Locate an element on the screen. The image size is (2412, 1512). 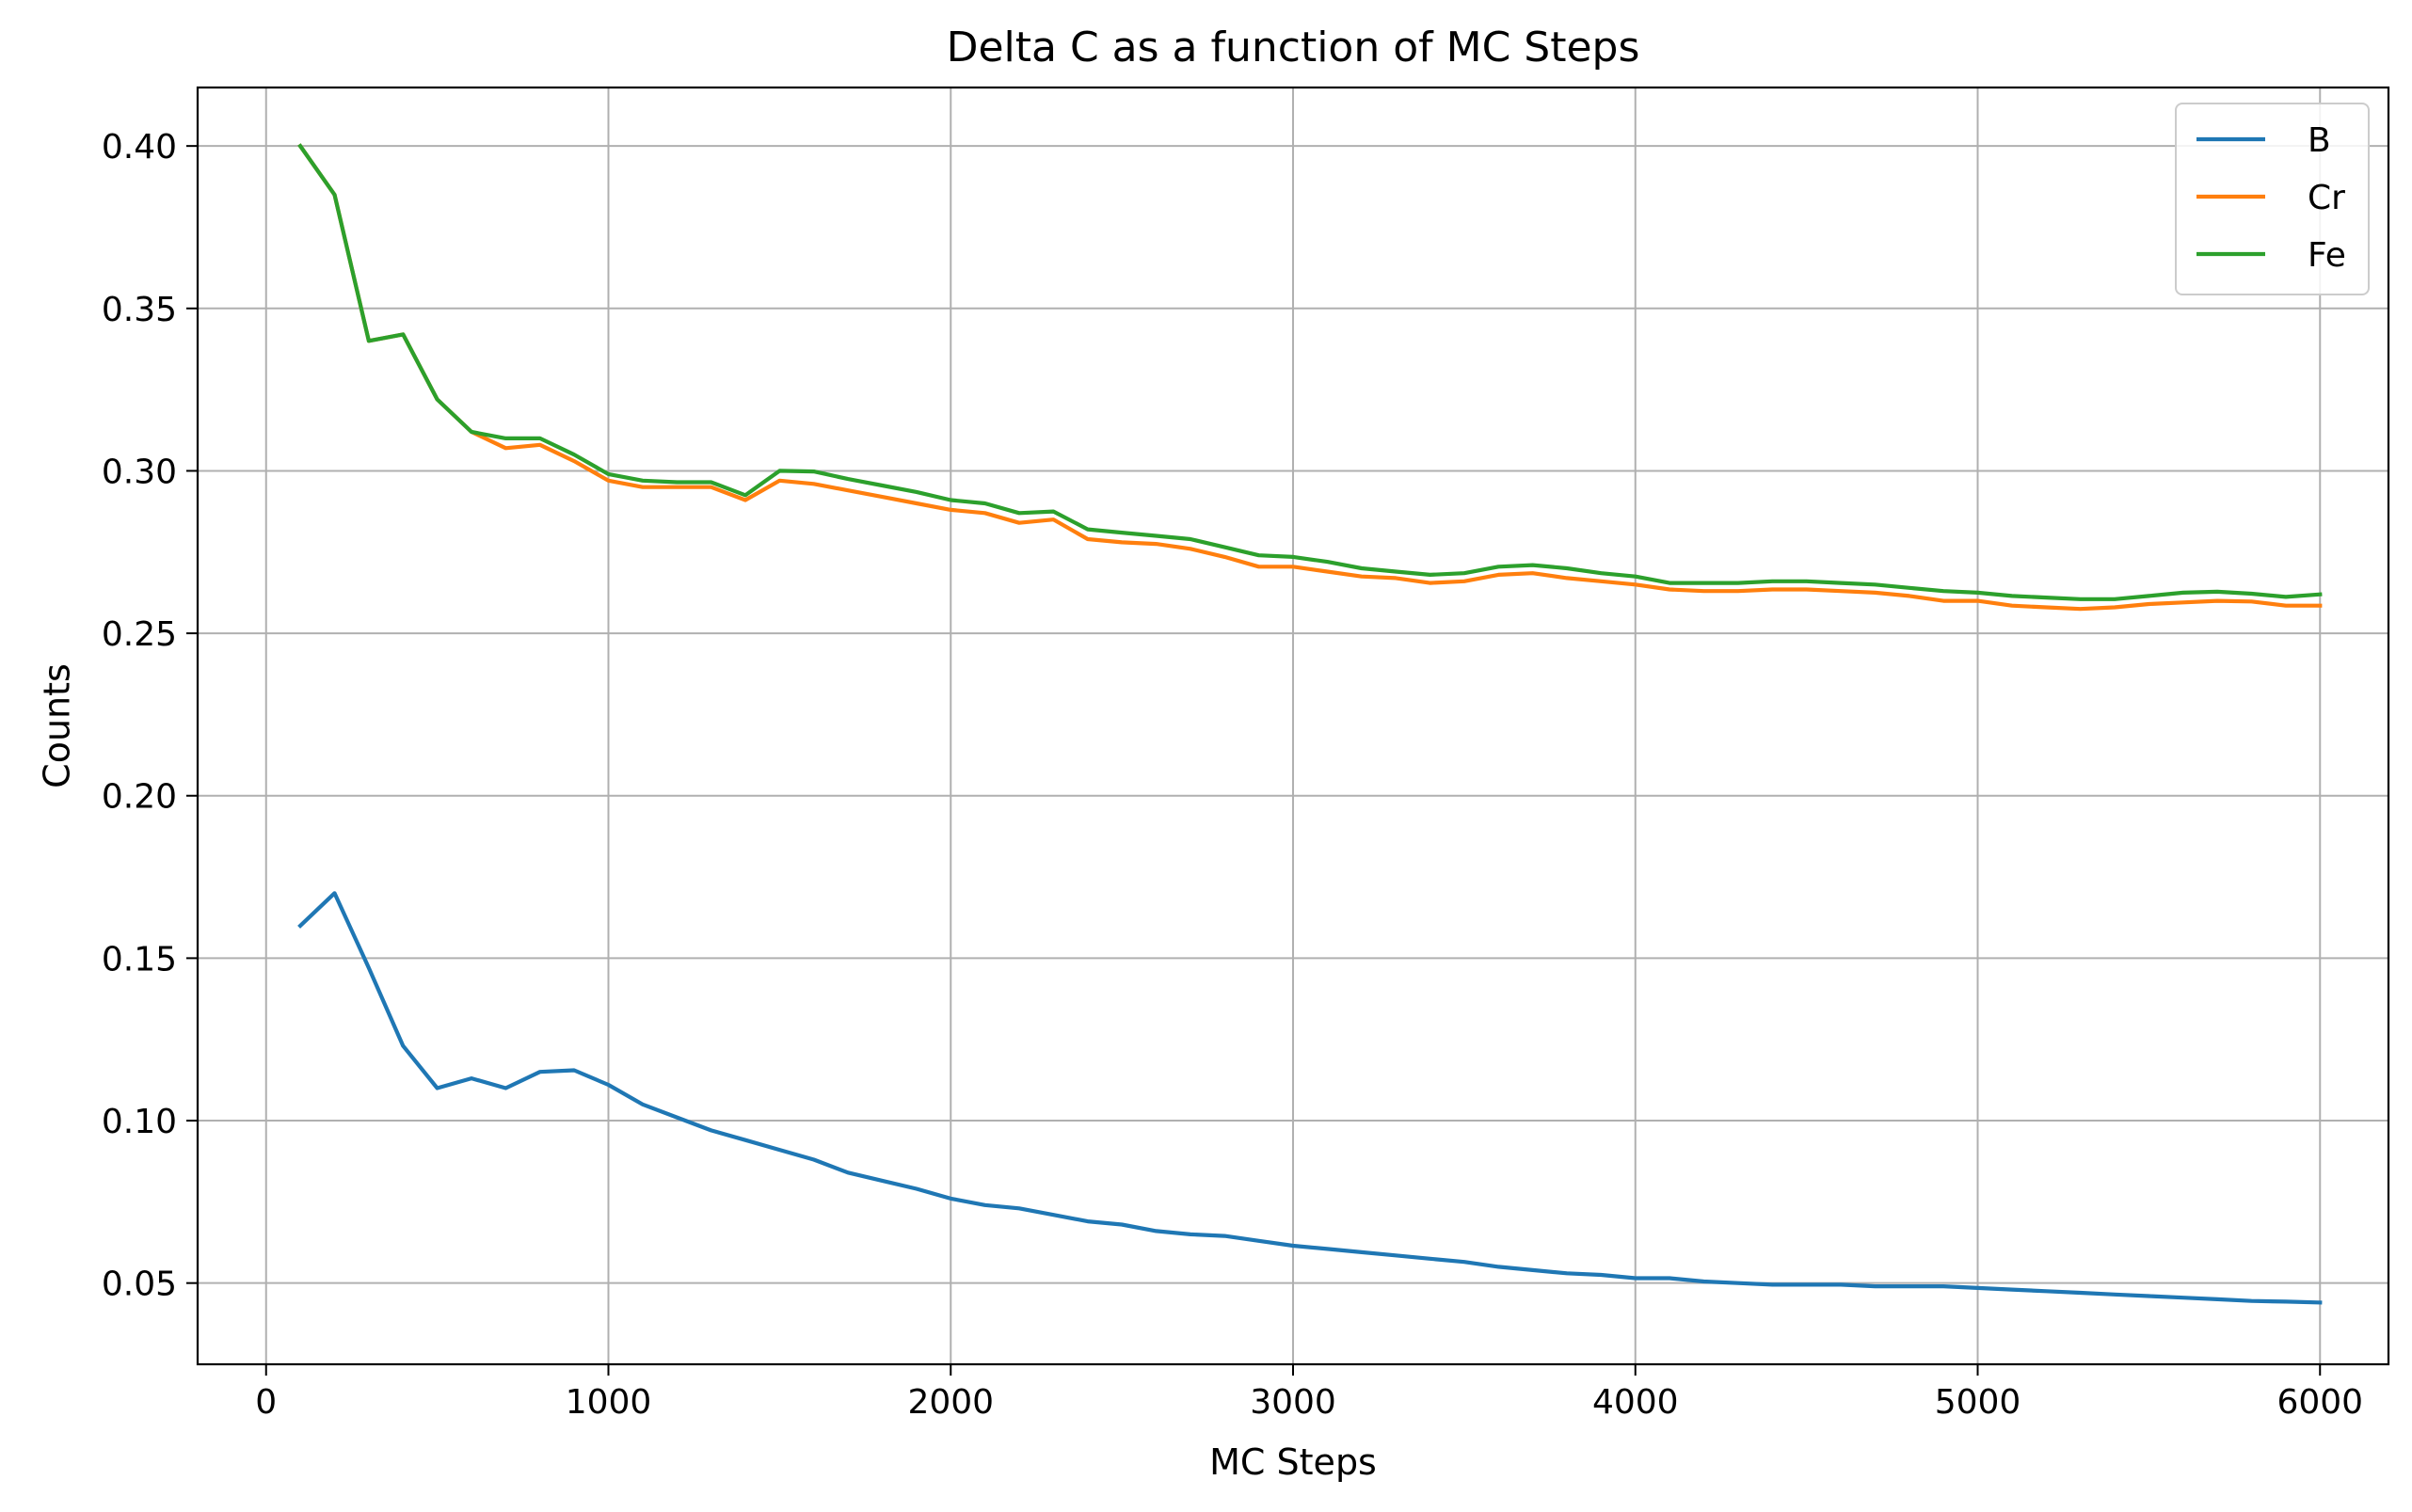
legend-label-cr: Cr is located at coordinates (2327, 198).